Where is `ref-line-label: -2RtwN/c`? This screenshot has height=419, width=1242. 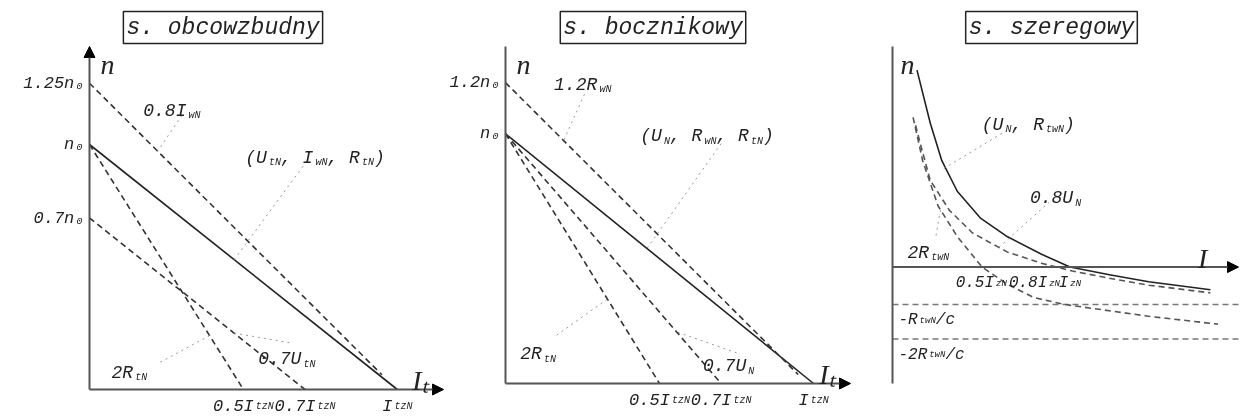
ref-line-label: -2RtwN/c is located at coordinates (931, 354).